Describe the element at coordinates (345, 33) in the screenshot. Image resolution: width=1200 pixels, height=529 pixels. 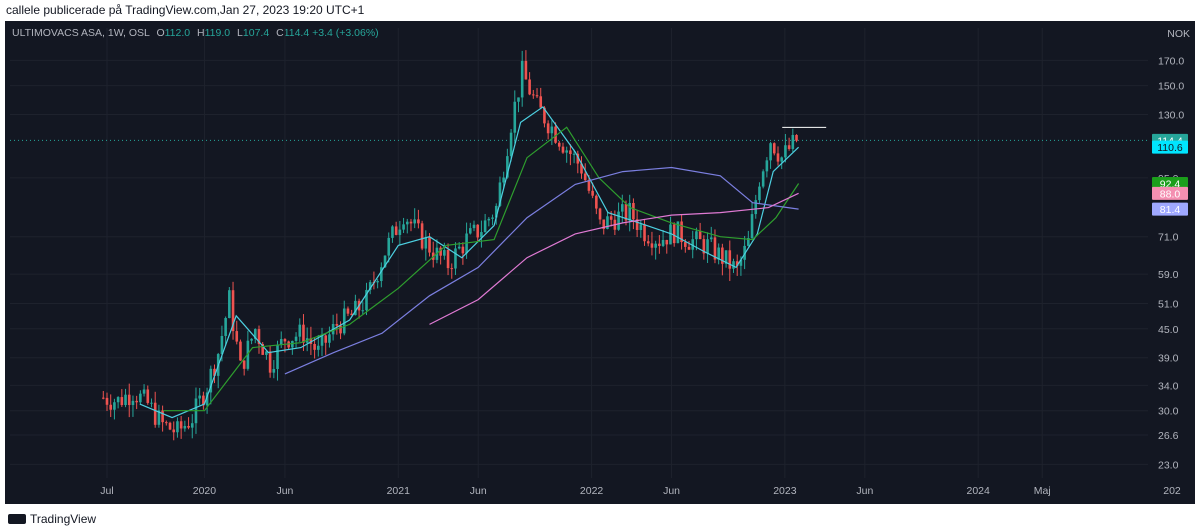
I see `change-value: +3.4 (+3.06%)` at that location.